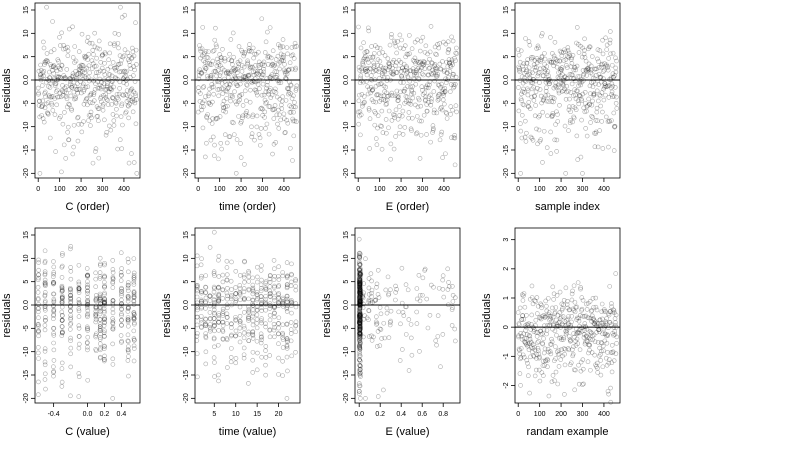 This screenshot has height=450, width=800. I want to click on y-tick-label: 0.0, so click(186, 305).